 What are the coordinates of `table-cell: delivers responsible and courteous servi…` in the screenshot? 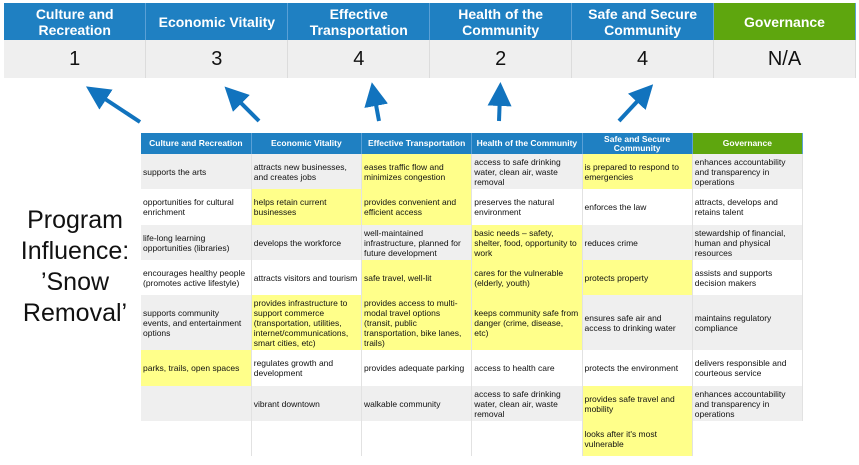 It's located at (748, 368).